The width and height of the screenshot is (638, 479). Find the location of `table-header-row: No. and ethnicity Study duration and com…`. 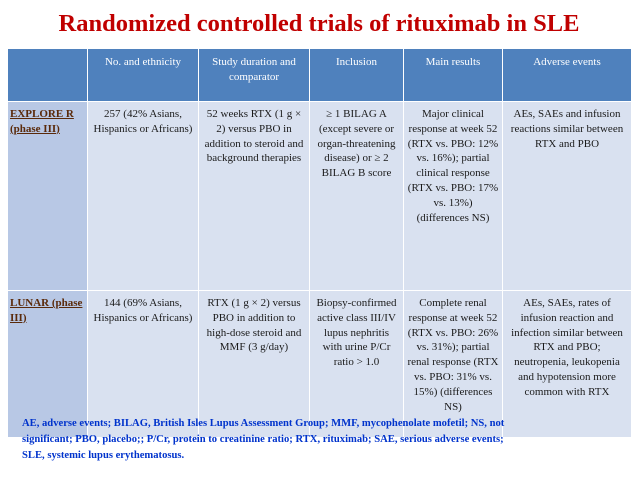

table-header-row: No. and ethnicity Study duration and com… is located at coordinates (319, 75).